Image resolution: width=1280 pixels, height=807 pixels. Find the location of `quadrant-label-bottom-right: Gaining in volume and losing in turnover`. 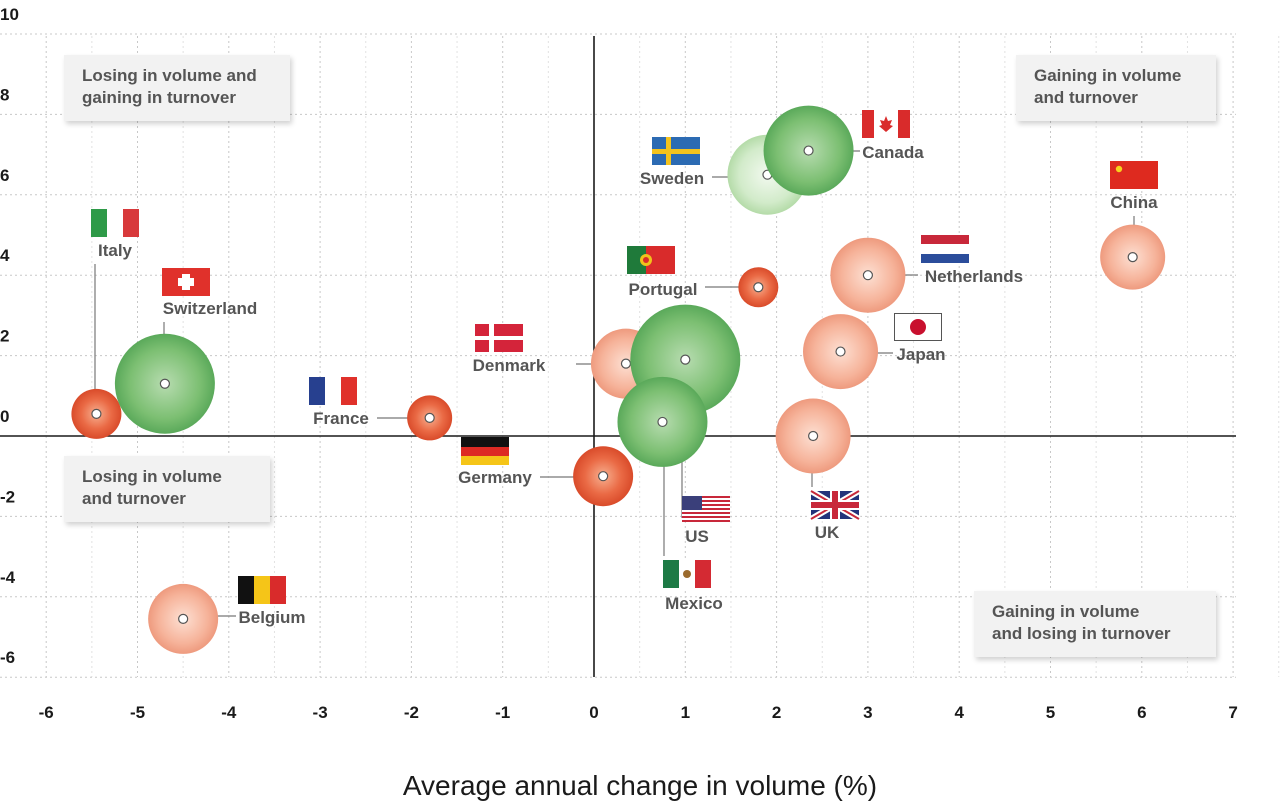

quadrant-label-bottom-right: Gaining in volume and losing in turnover is located at coordinates (1095, 624).